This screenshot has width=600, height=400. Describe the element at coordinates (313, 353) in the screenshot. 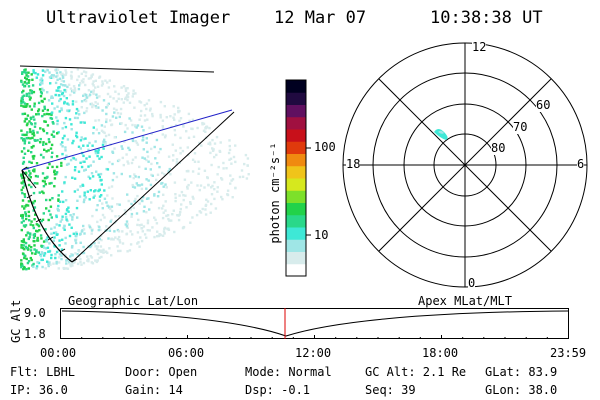

I see `time-tick-1200: 12:00` at that location.